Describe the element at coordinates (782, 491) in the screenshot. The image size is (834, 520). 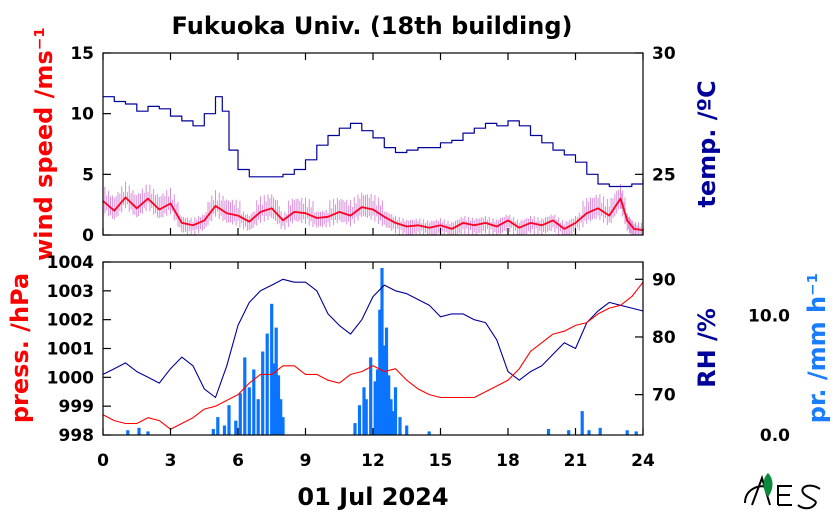
I see `logo-icon` at that location.